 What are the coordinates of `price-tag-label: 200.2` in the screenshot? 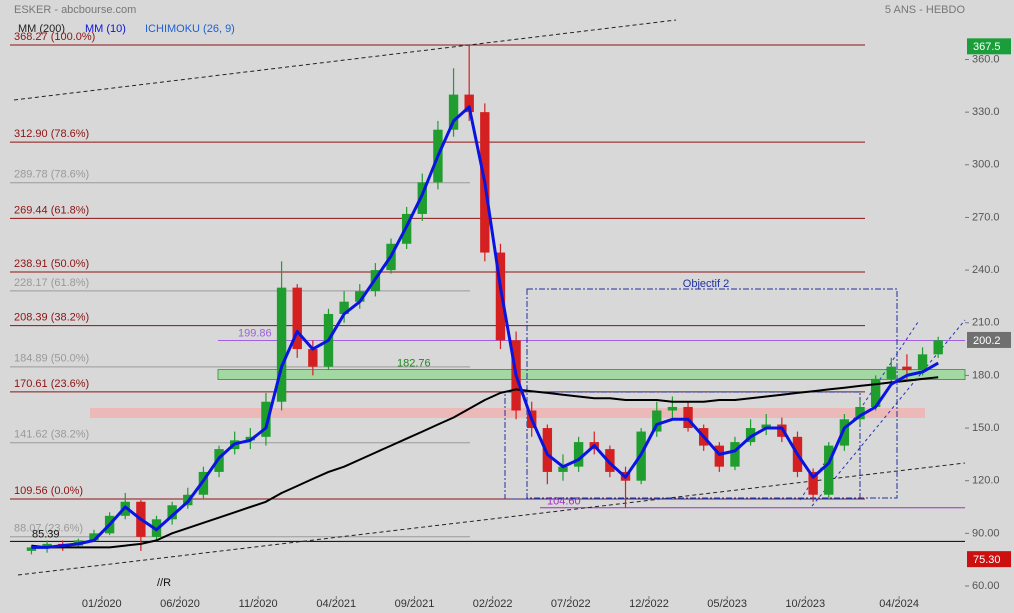 It's located at (987, 341).